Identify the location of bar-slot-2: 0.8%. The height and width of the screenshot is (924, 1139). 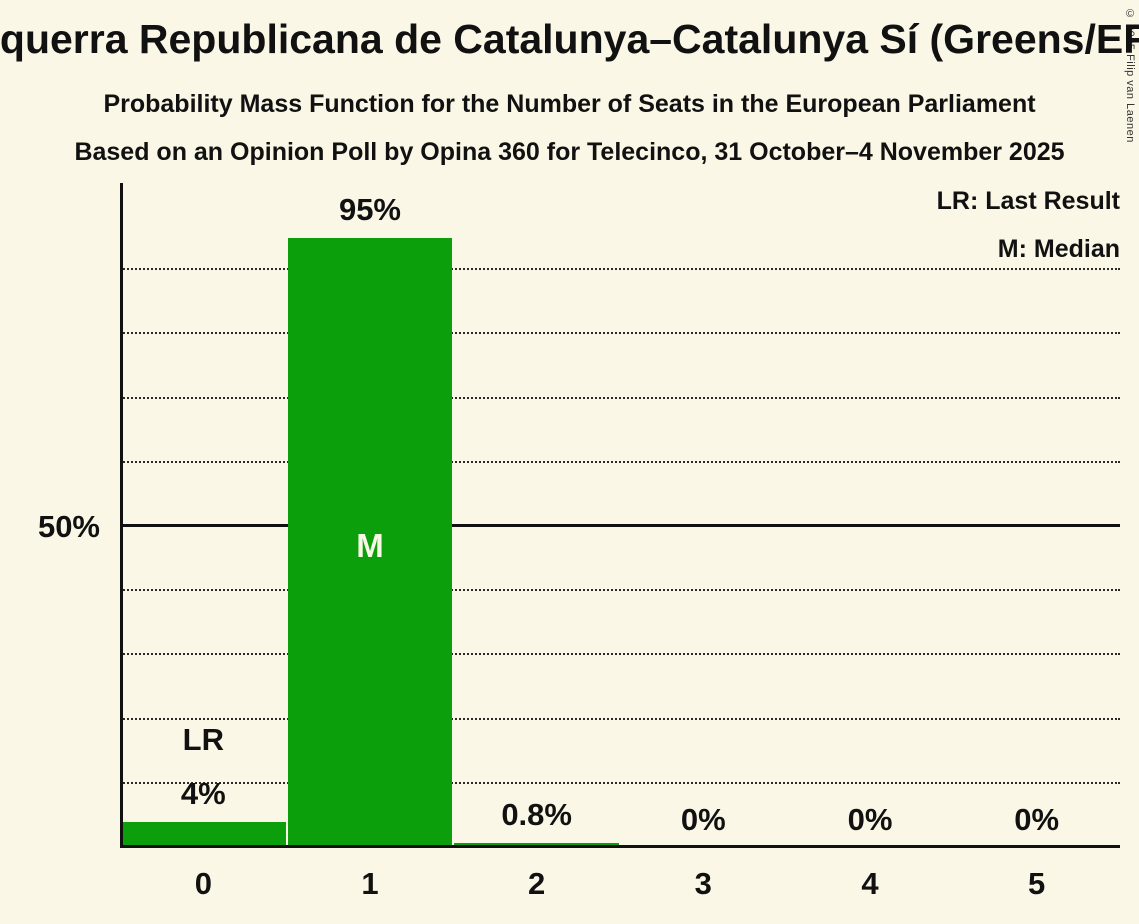
(536, 515).